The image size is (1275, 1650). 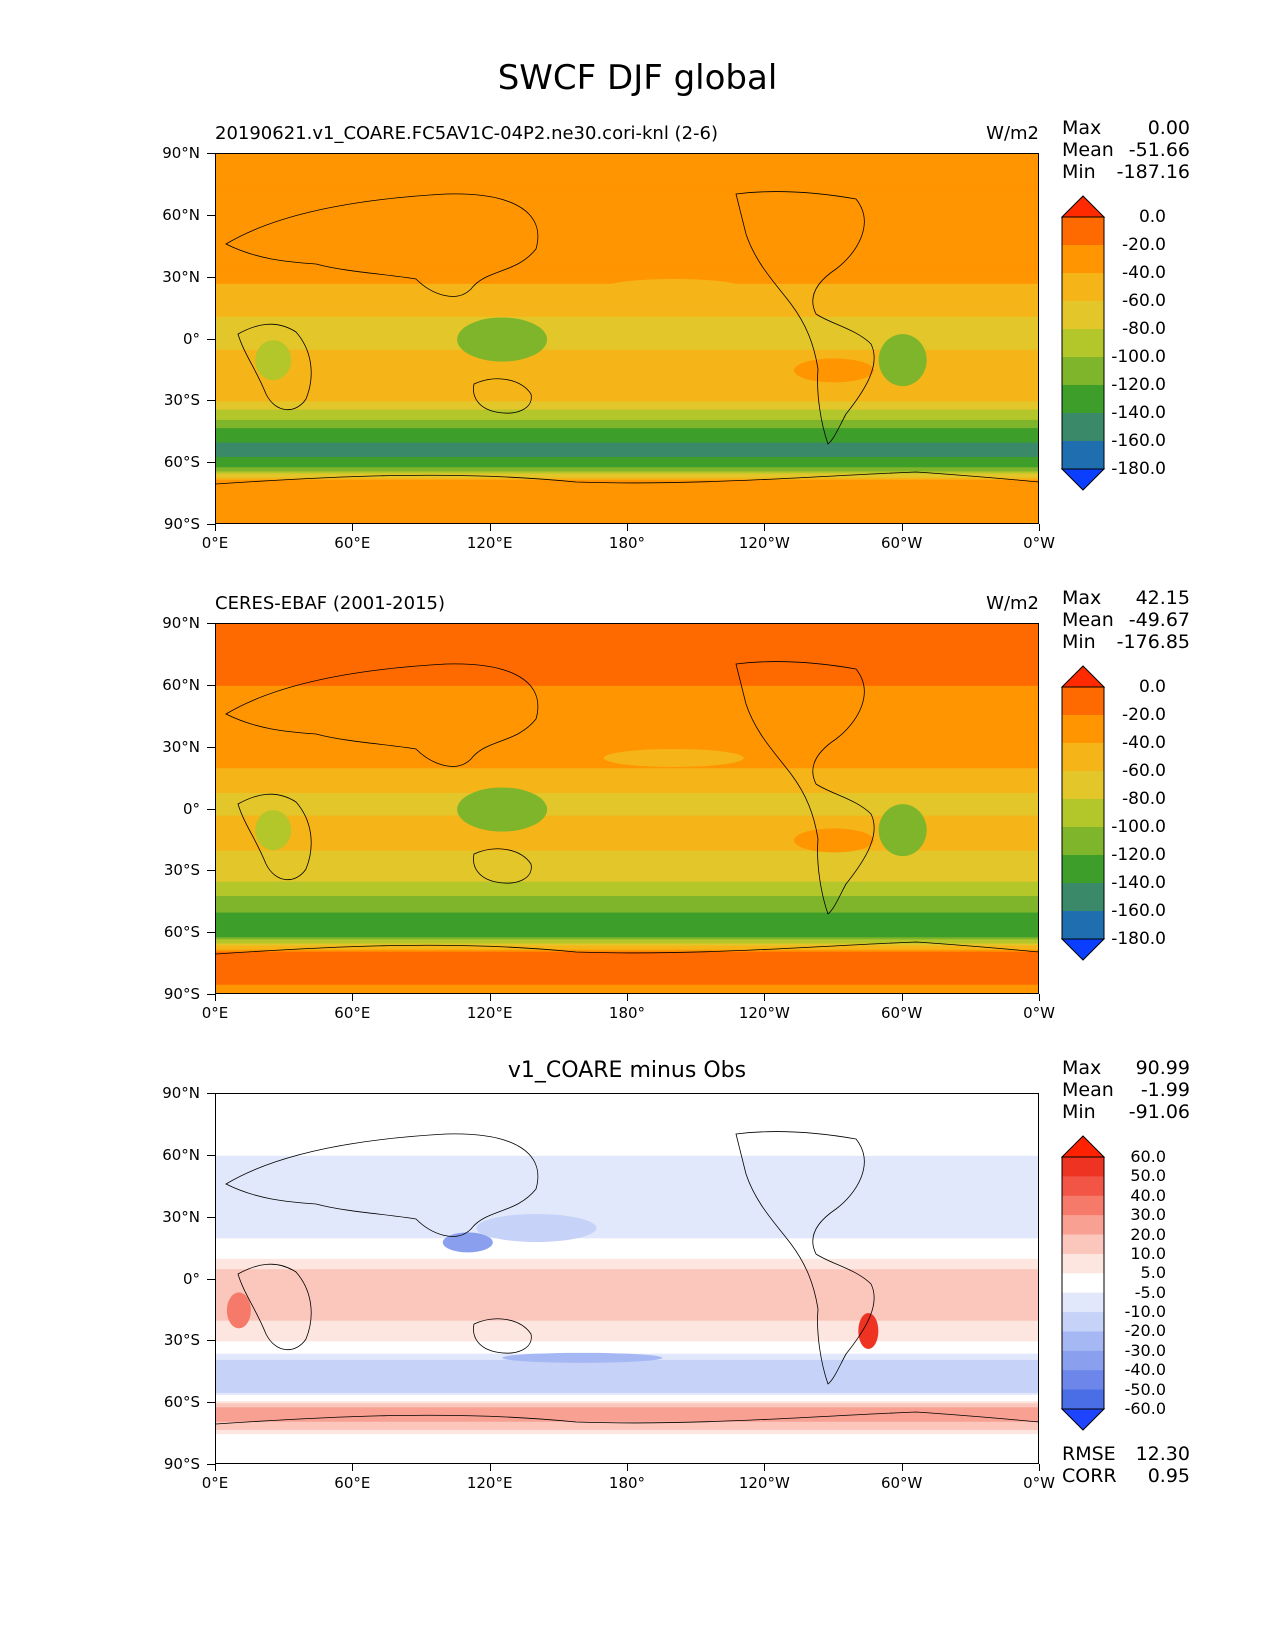 I want to click on x-tick-label: 60°E, so click(x=352, y=1013).